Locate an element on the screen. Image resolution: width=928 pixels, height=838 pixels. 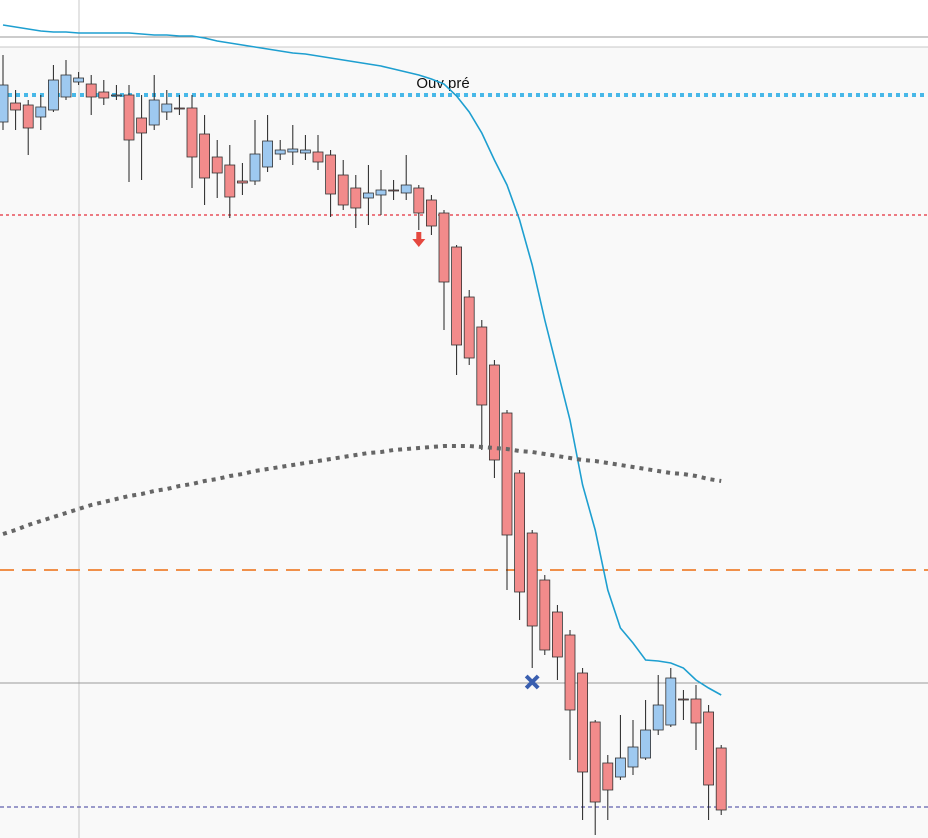
sell-signal is located at coordinates (419, 239).